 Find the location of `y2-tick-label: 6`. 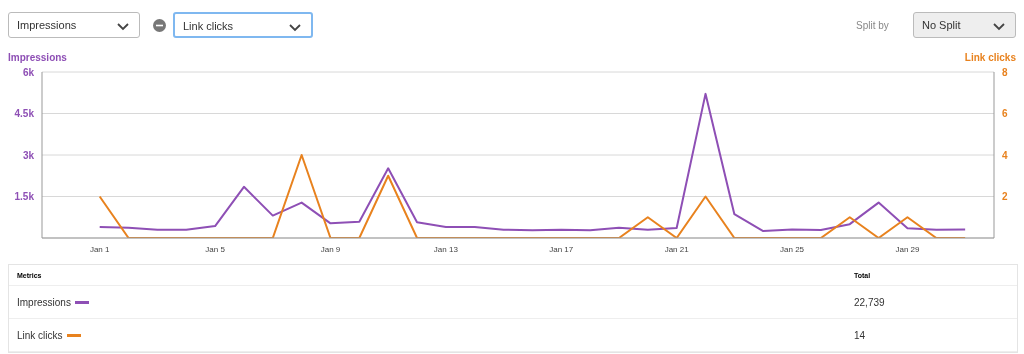

y2-tick-label: 6 is located at coordinates (1005, 114).